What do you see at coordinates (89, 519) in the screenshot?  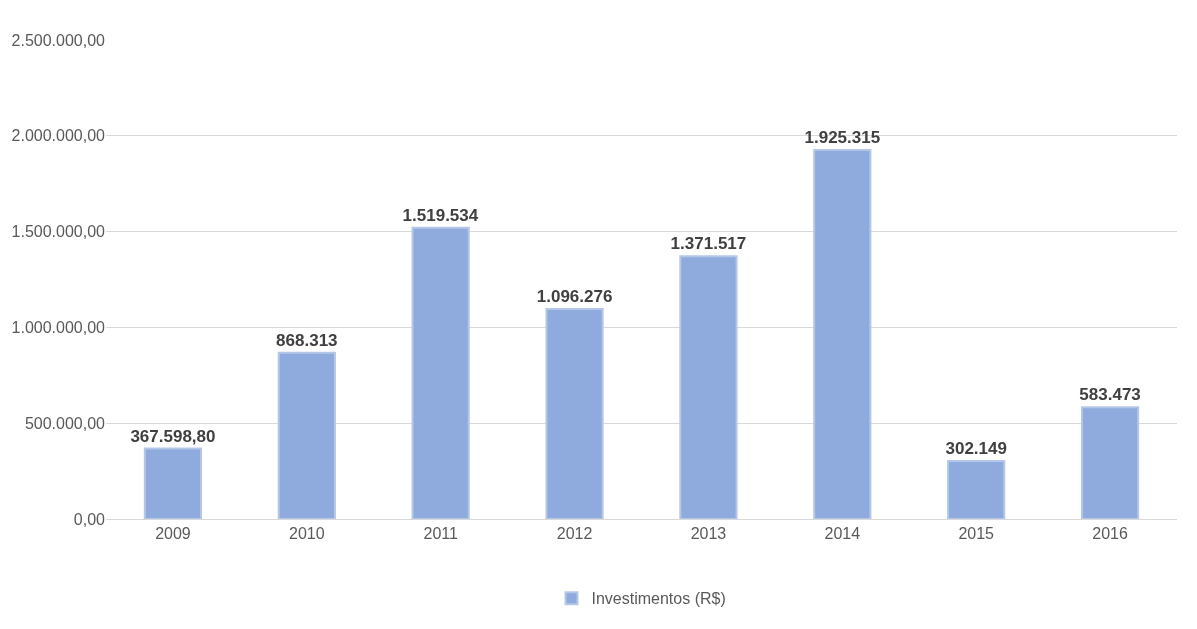 I see `y-tick-label: 0,00` at bounding box center [89, 519].